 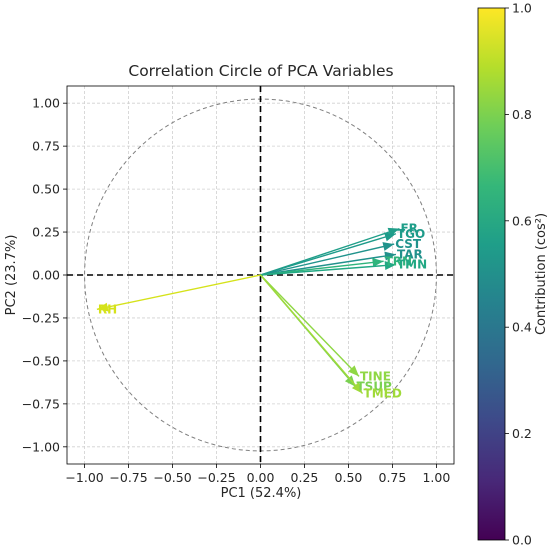 I want to click on arrow-tmed, so click(x=311, y=334).